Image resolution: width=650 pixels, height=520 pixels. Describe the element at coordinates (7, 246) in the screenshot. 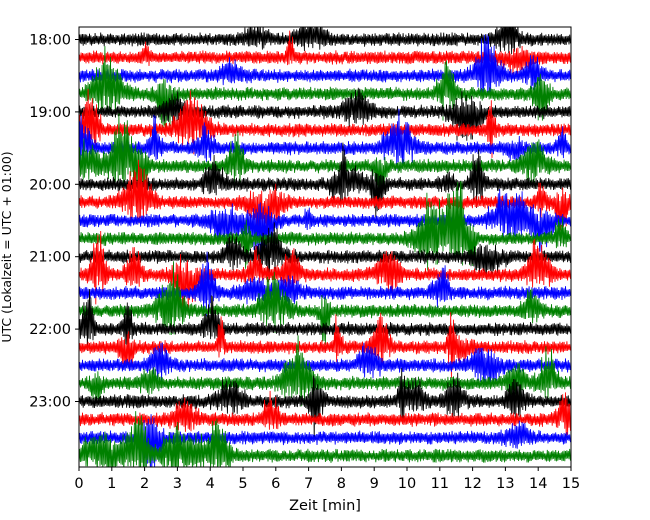

I see `y-axis-title: UTC (Lokalzeit = UTC + 01:00)` at that location.